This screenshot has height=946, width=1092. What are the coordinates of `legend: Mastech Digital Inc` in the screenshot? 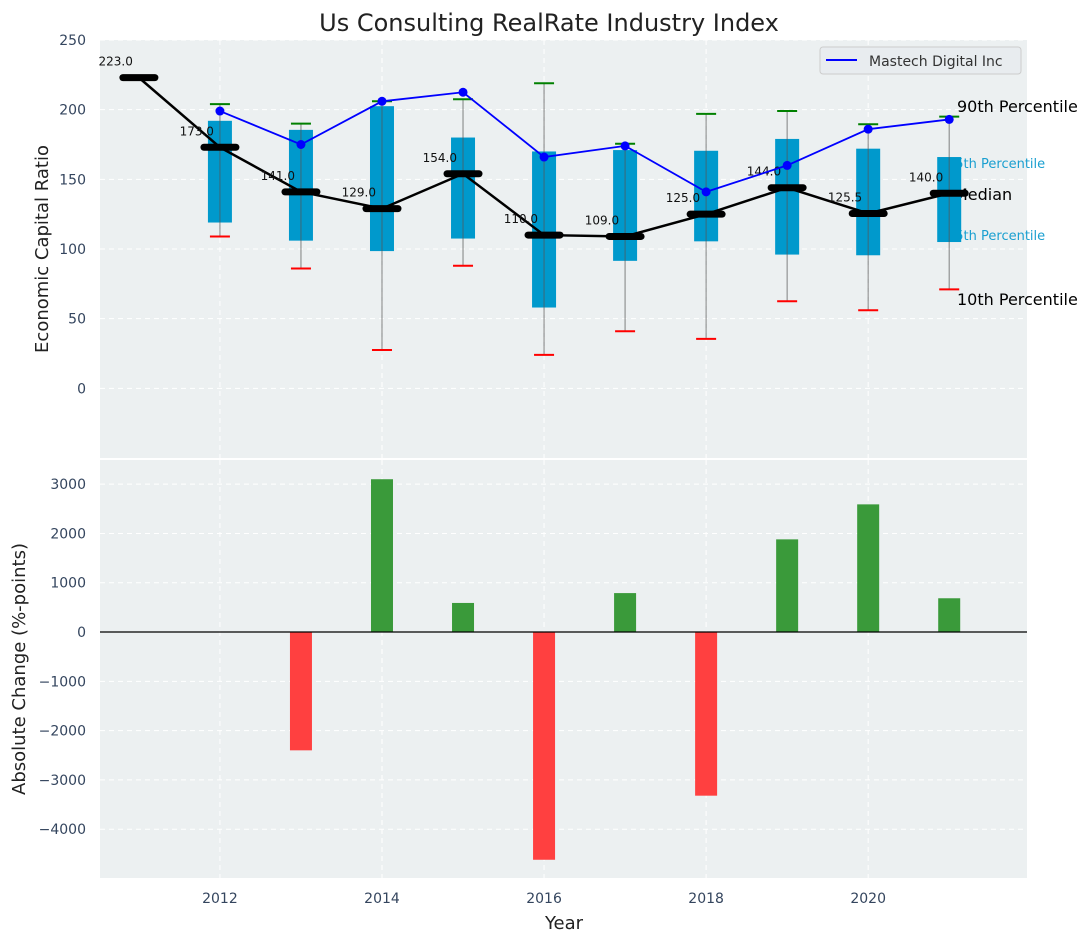 It's located at (920, 60).